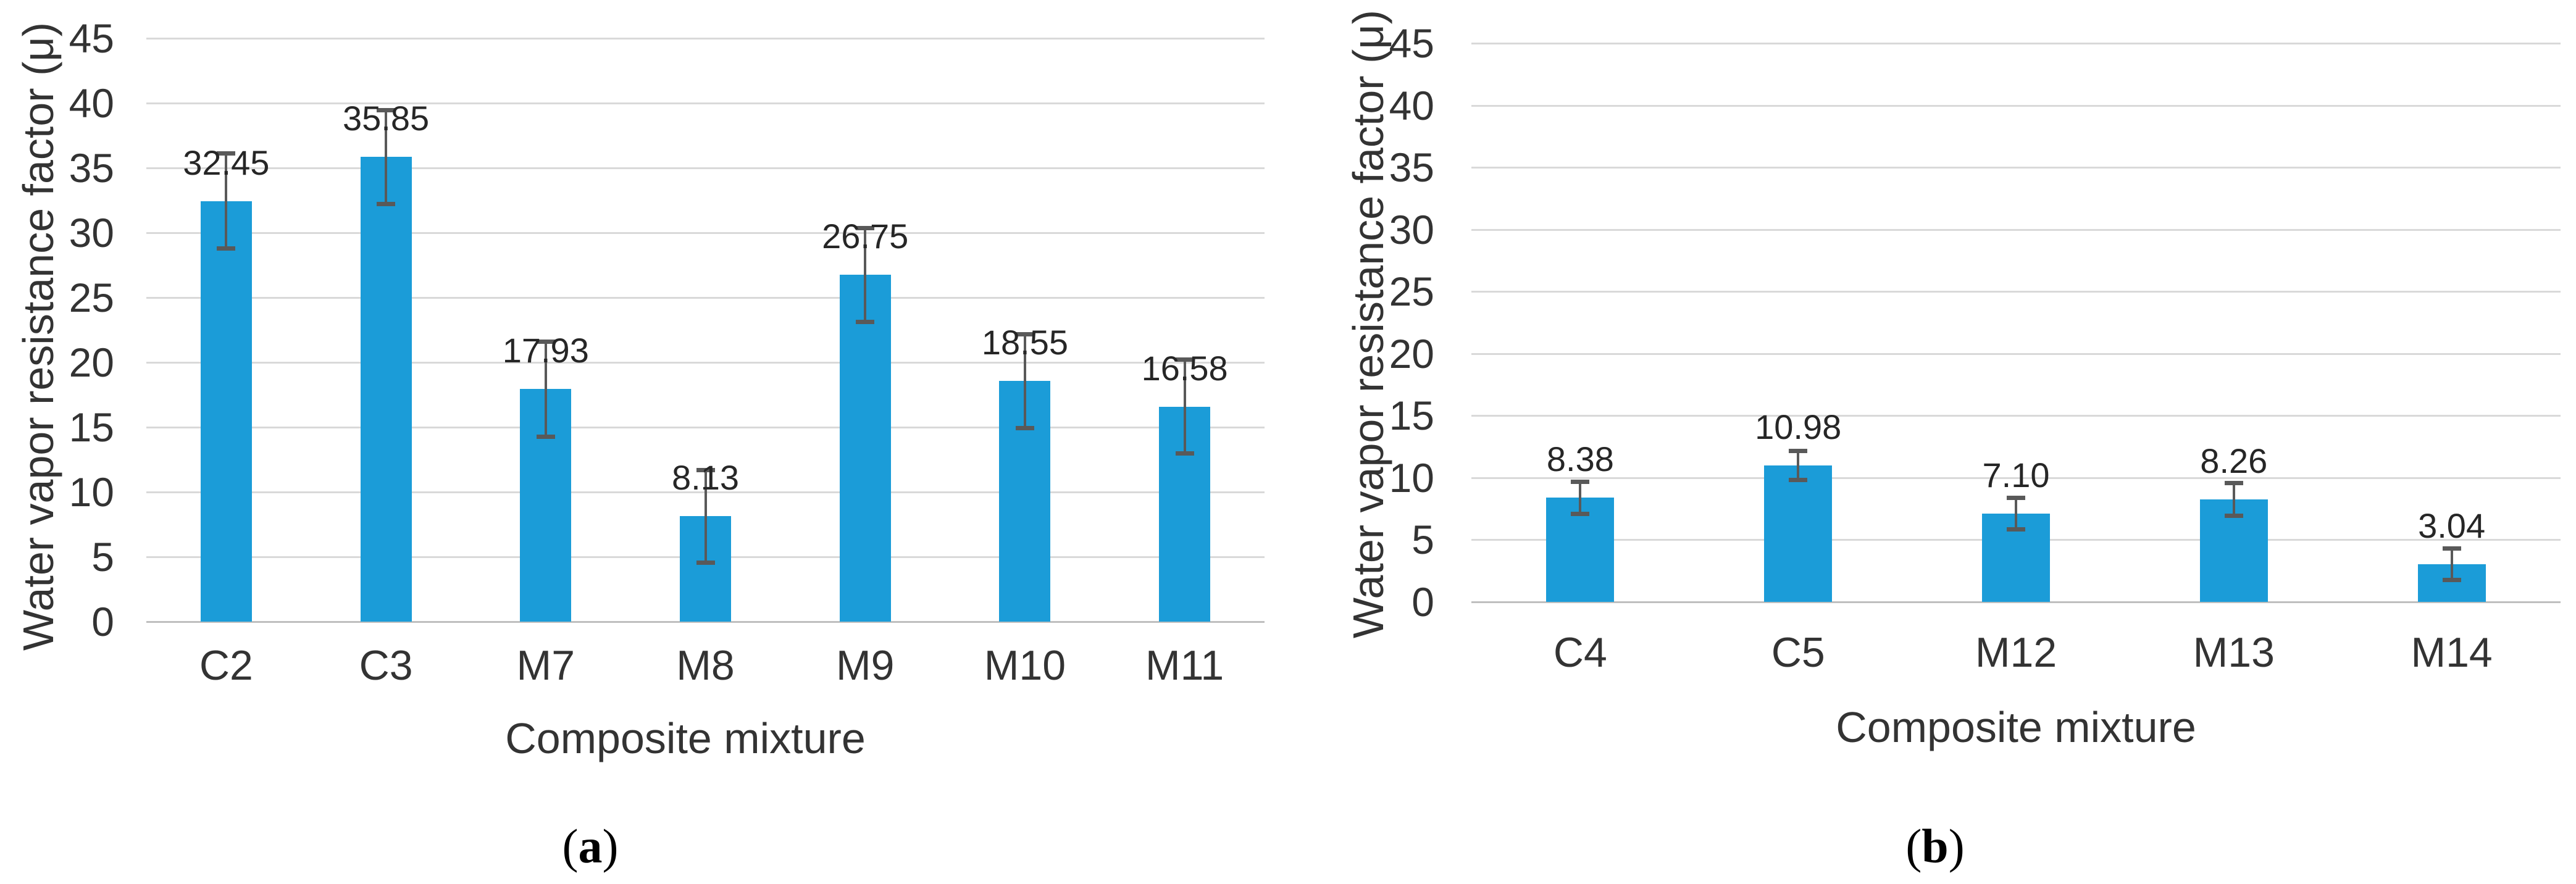  I want to click on caption-a-letter: a, so click(590, 846).